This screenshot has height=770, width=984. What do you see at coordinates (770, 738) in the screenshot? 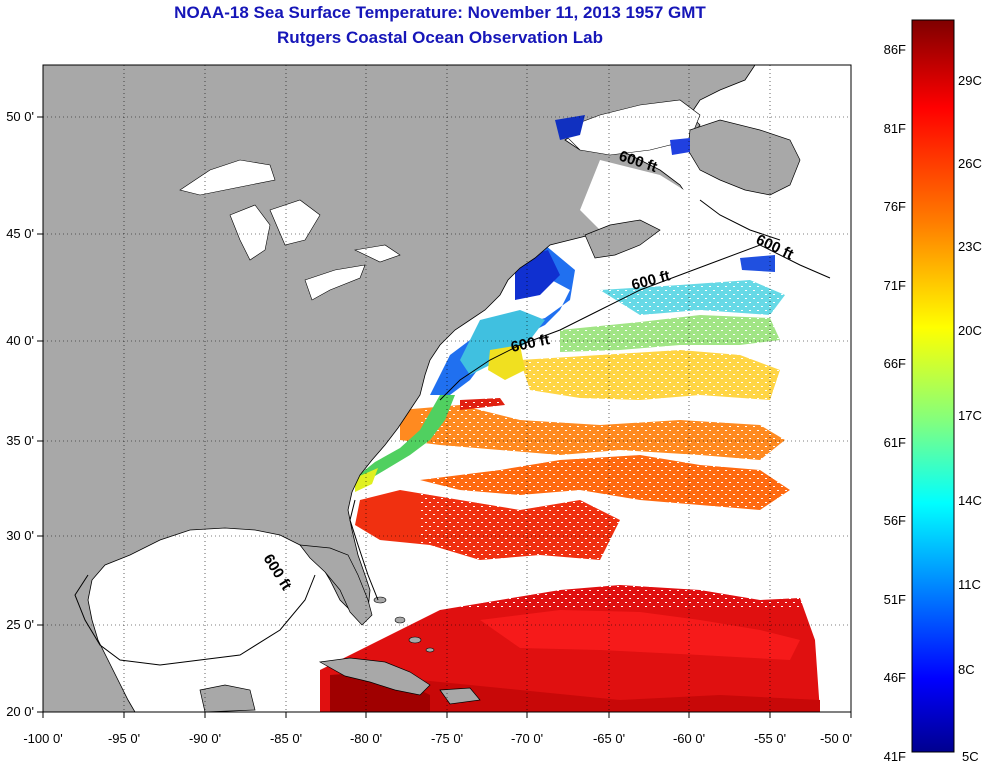
I see `lon-tick-label: -55 0'` at bounding box center [770, 738].